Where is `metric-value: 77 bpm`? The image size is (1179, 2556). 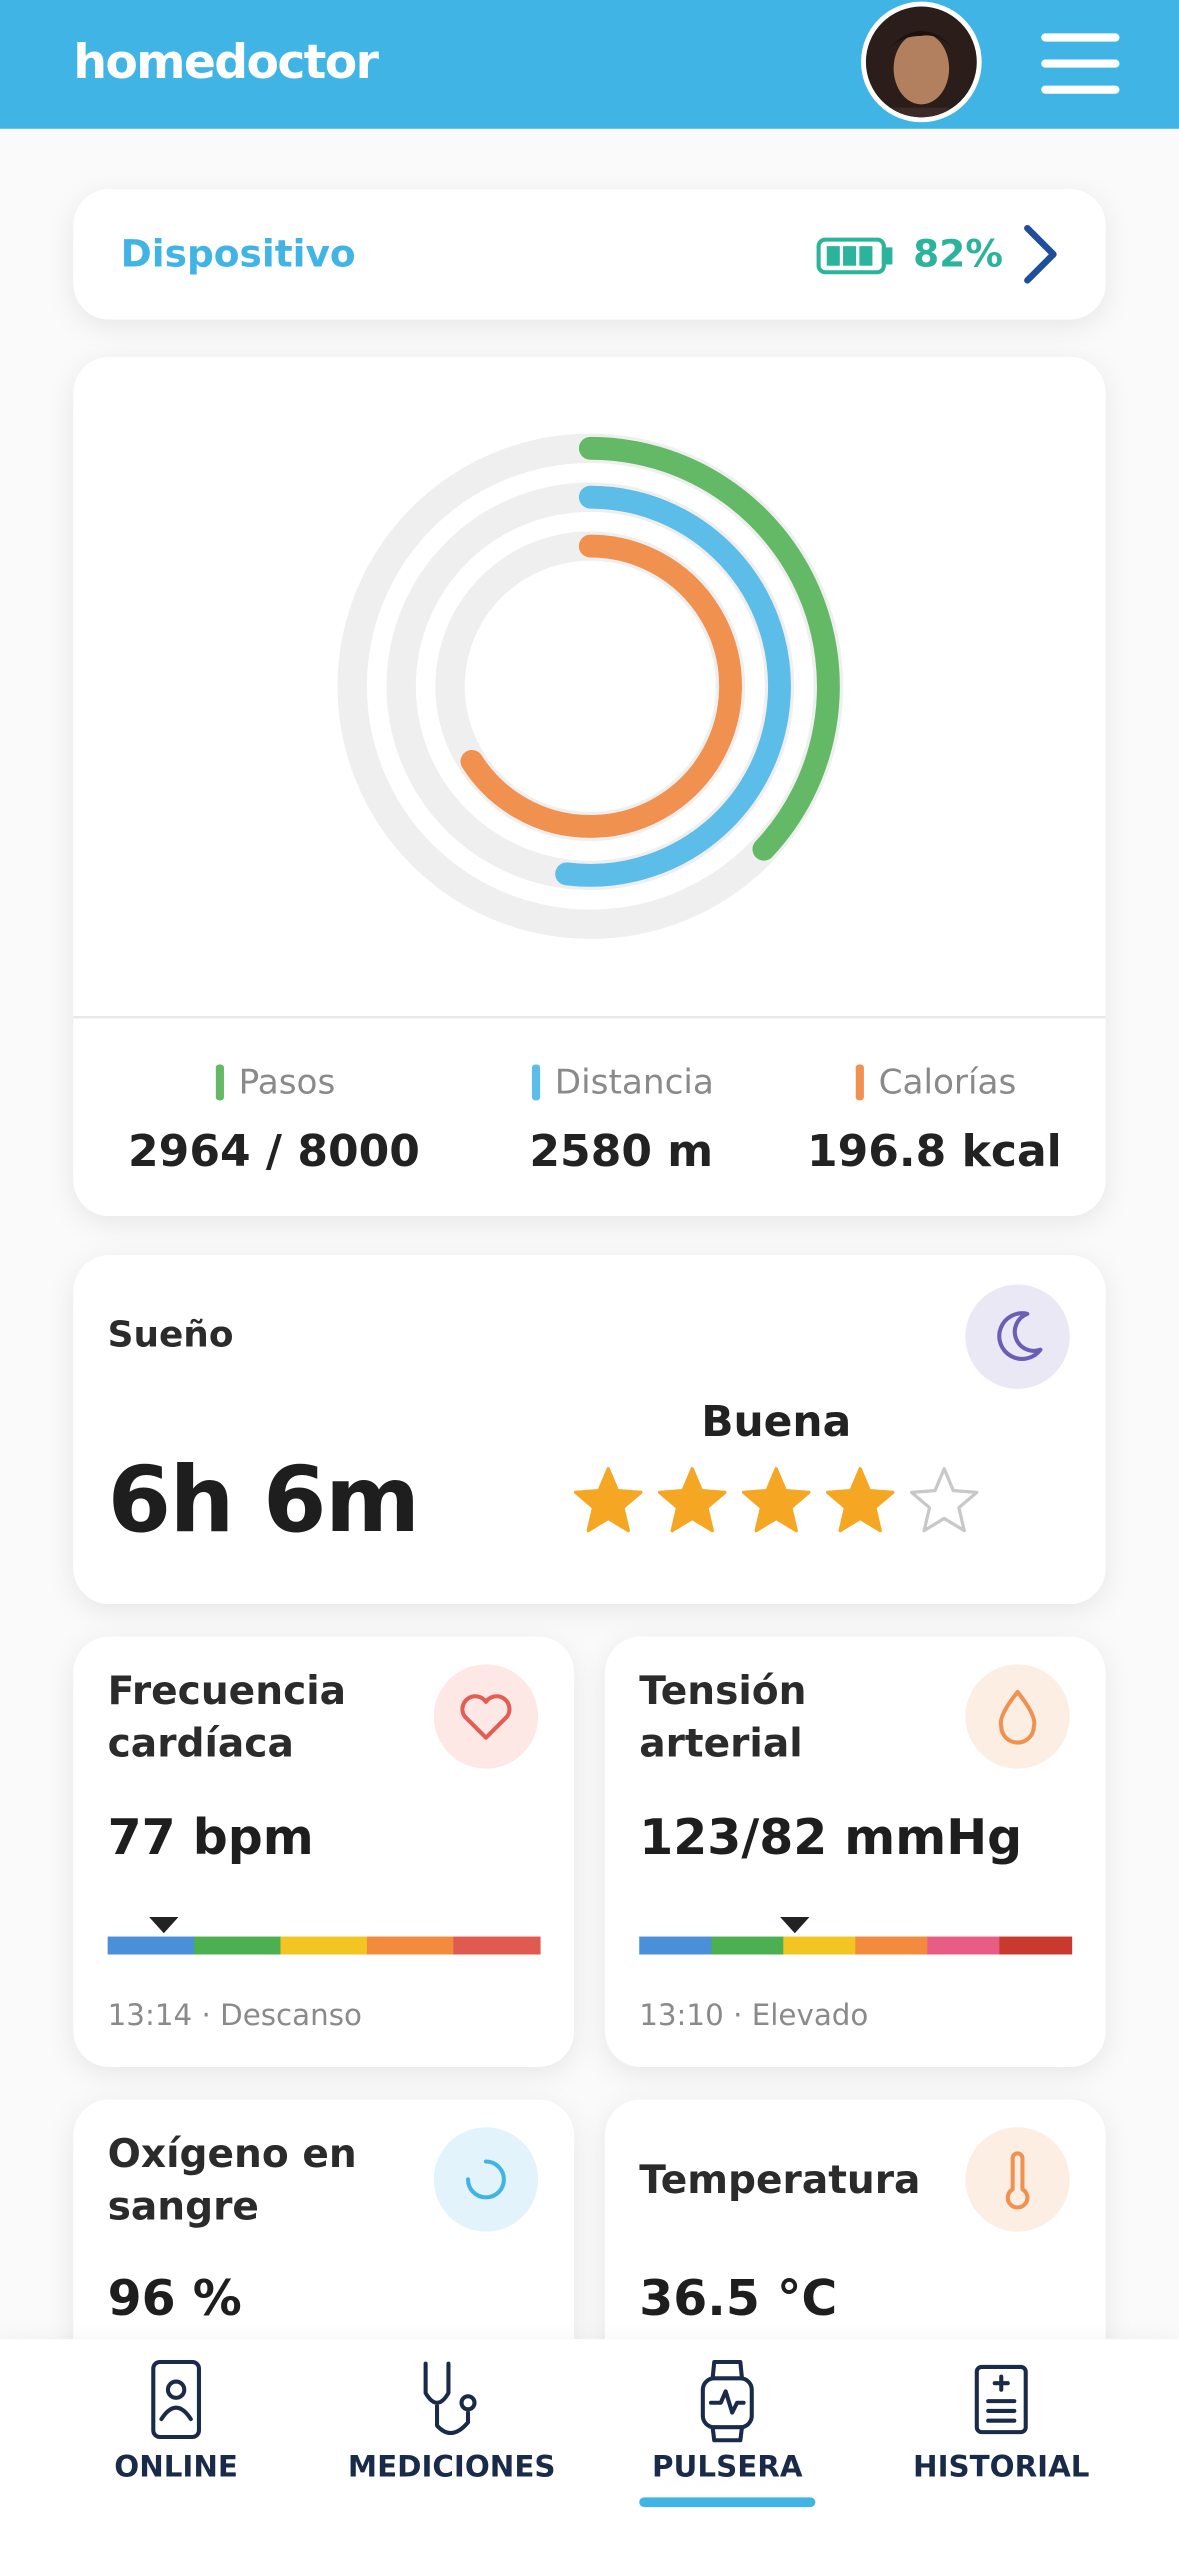
metric-value: 77 bpm is located at coordinates (211, 1837).